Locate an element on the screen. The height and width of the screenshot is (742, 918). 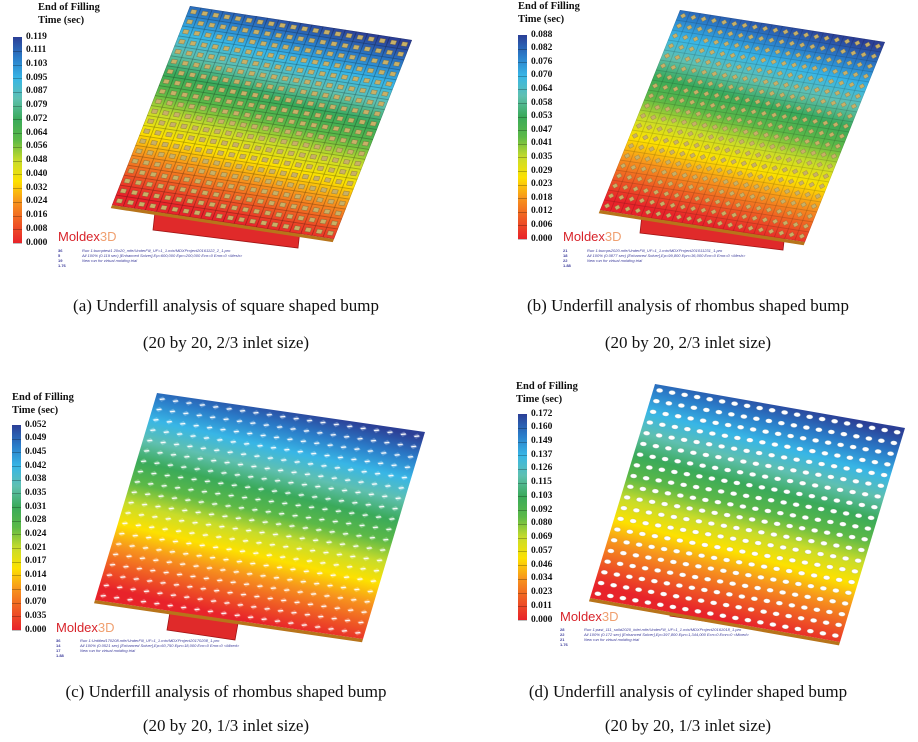
colorbar-label: 0.016 is located at coordinates (37, 215).